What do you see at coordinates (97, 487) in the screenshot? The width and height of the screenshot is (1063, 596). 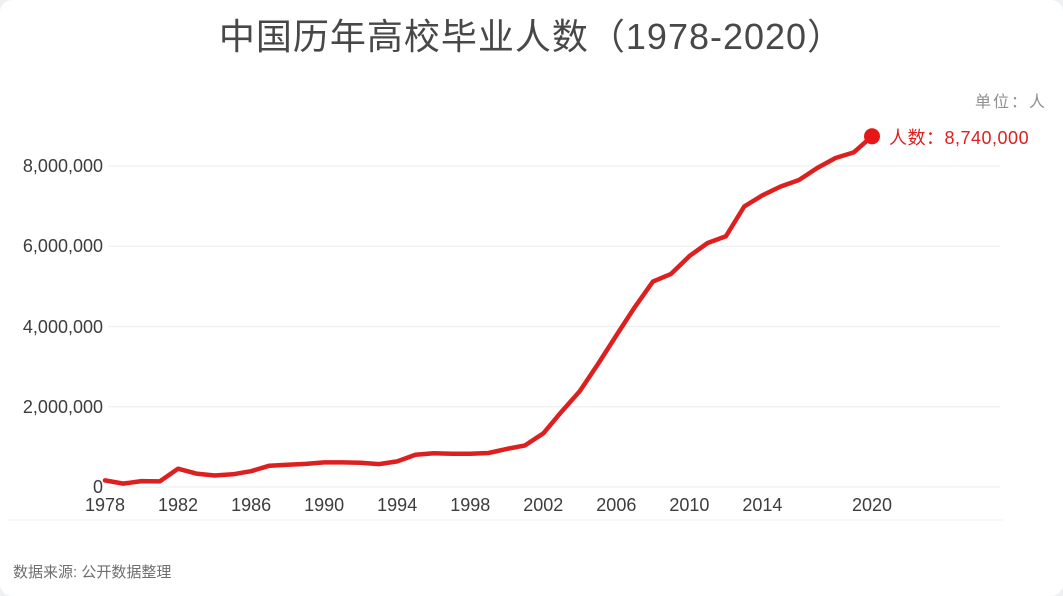 I see `y-tick-label: 0` at bounding box center [97, 487].